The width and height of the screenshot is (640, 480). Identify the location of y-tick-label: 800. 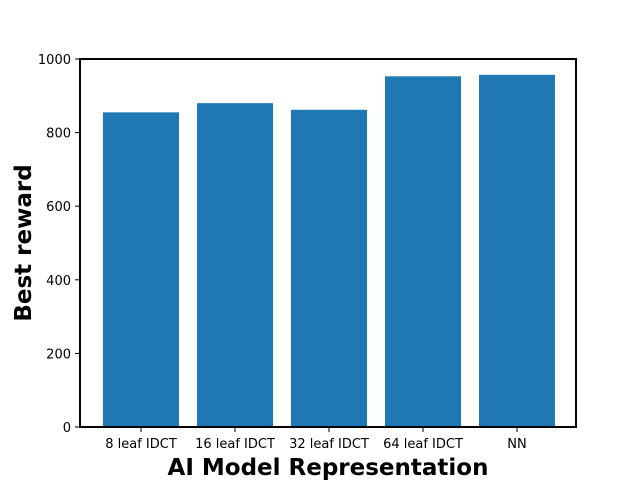
(58, 134).